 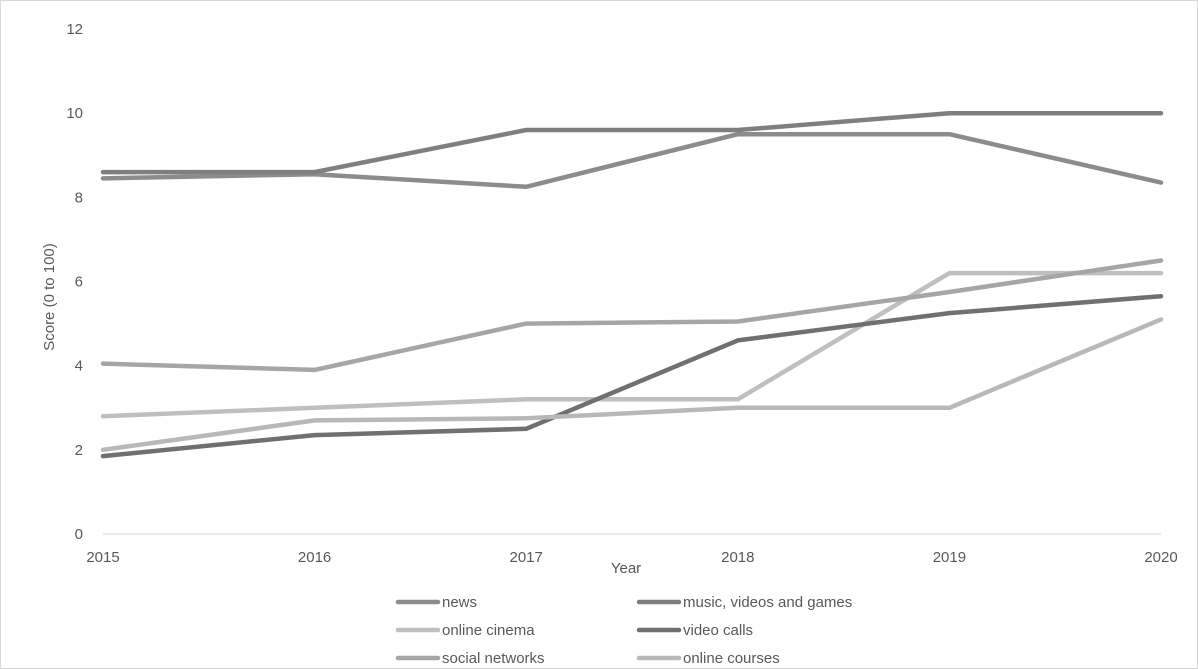 I want to click on y-tick-label: 0, so click(x=79, y=534).